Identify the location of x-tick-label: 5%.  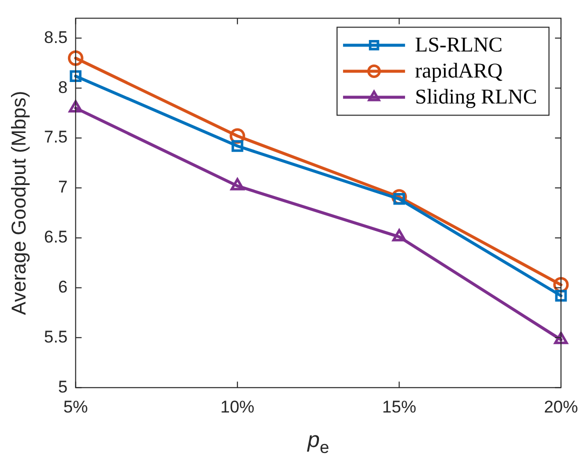
(75, 406).